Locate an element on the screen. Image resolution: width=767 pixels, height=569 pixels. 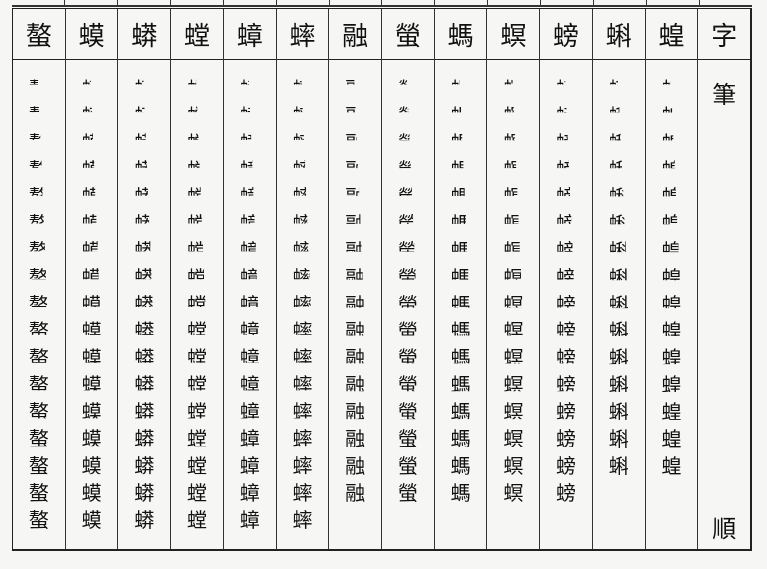
character-column: 螟螟螟螟螟螟螟螟螟螟螟螟螟螟螟螟螟 is located at coordinates (514, 279).